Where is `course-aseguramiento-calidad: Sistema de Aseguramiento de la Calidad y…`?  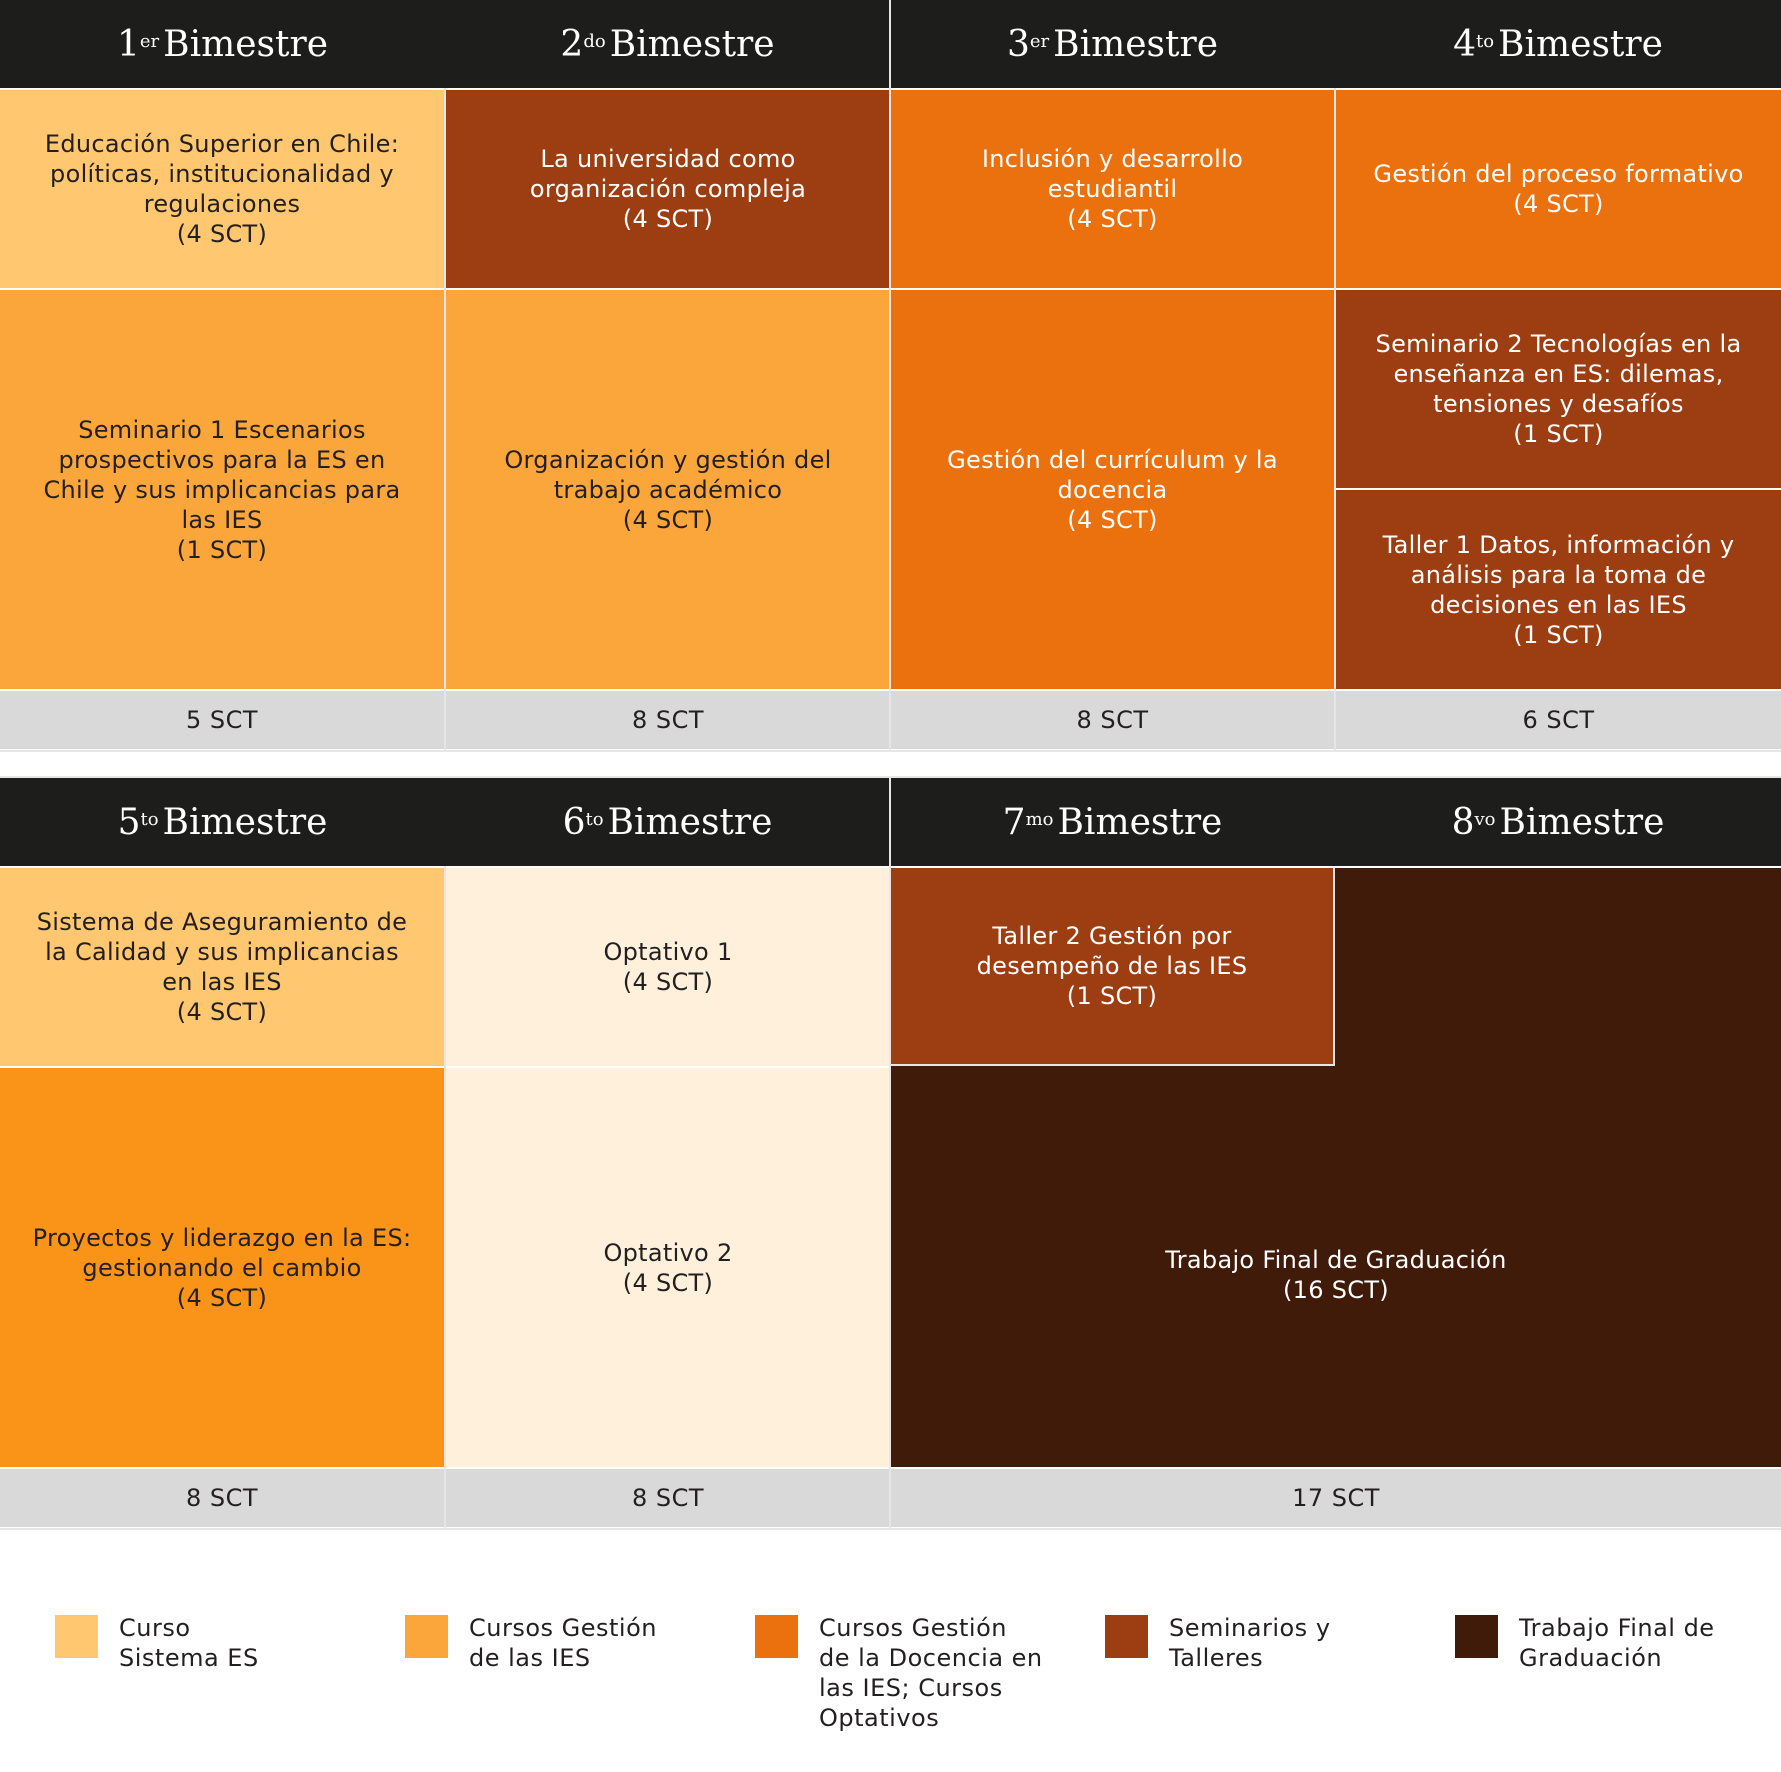 course-aseguramiento-calidad: Sistema de Aseguramiento de la Calidad y… is located at coordinates (222, 967).